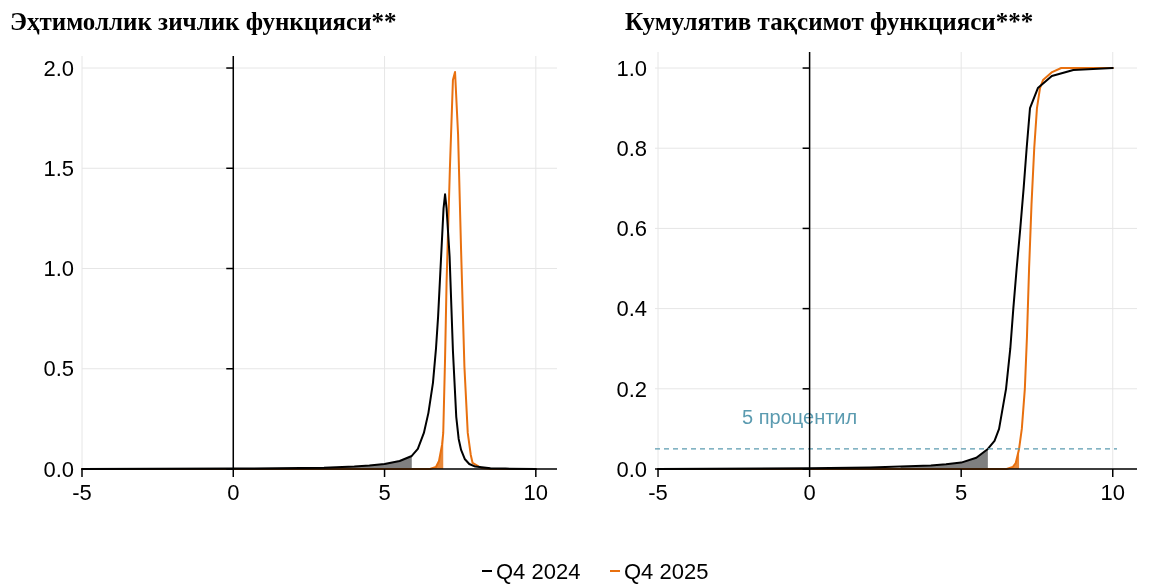 The image size is (1150, 587). Describe the element at coordinates (203, 21) in the screenshot. I see `chart-title: Эҳтимоллик зичлик функцияси**` at that location.